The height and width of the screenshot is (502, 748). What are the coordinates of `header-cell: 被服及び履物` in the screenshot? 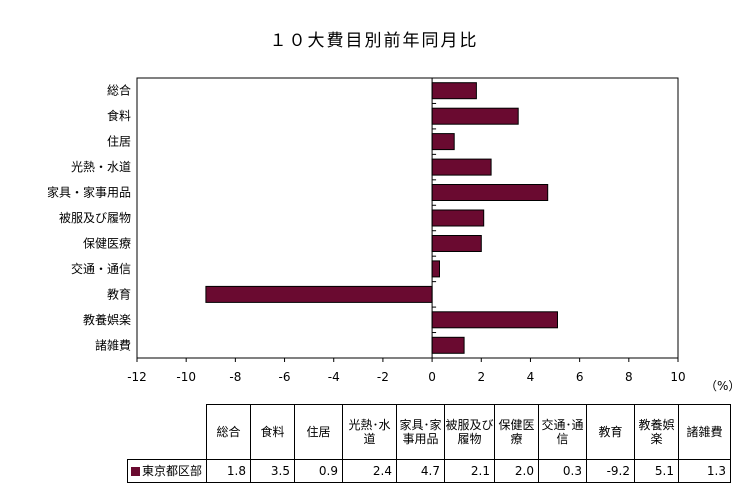 It's located at (470, 432).